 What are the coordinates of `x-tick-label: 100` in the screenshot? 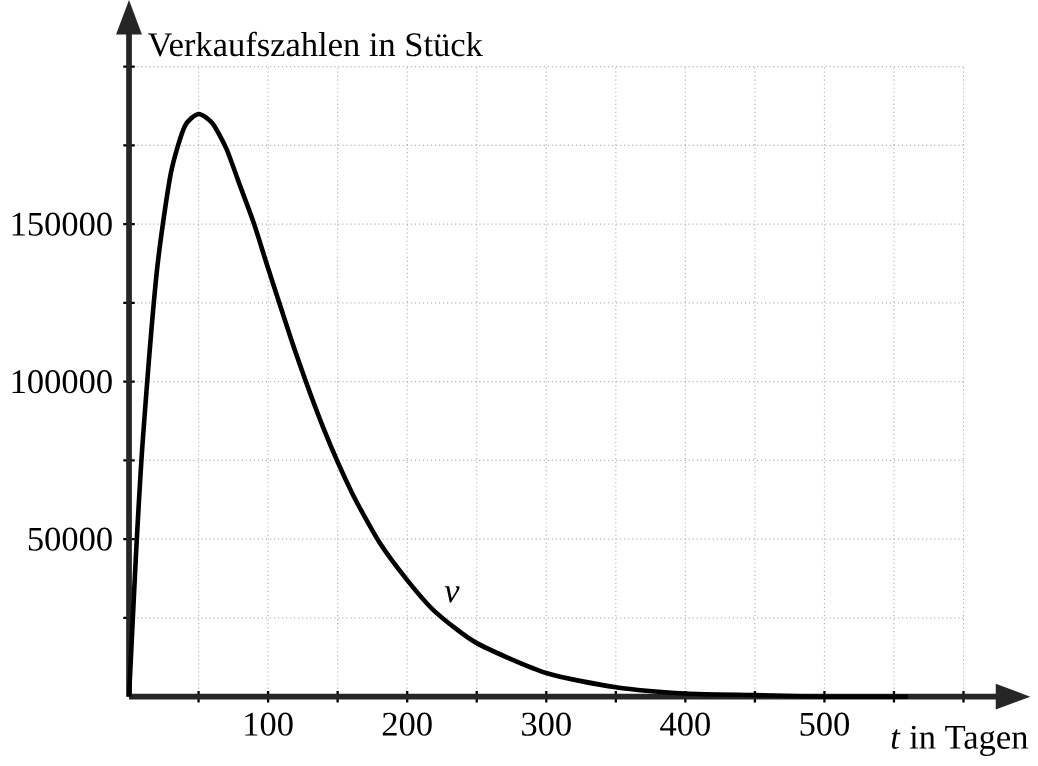 It's located at (269, 724).